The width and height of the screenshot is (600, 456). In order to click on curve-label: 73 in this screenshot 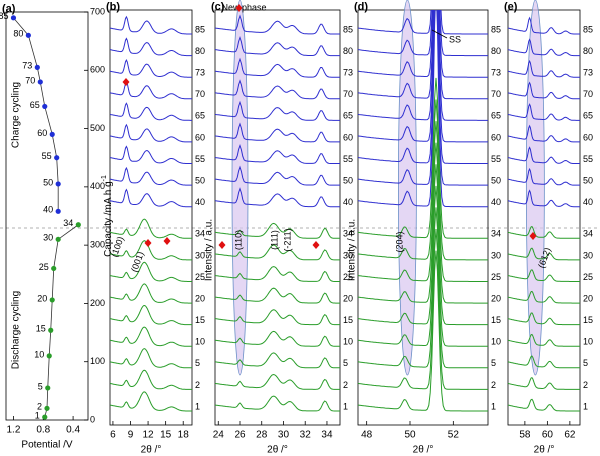, I will do `click(200, 73)`.